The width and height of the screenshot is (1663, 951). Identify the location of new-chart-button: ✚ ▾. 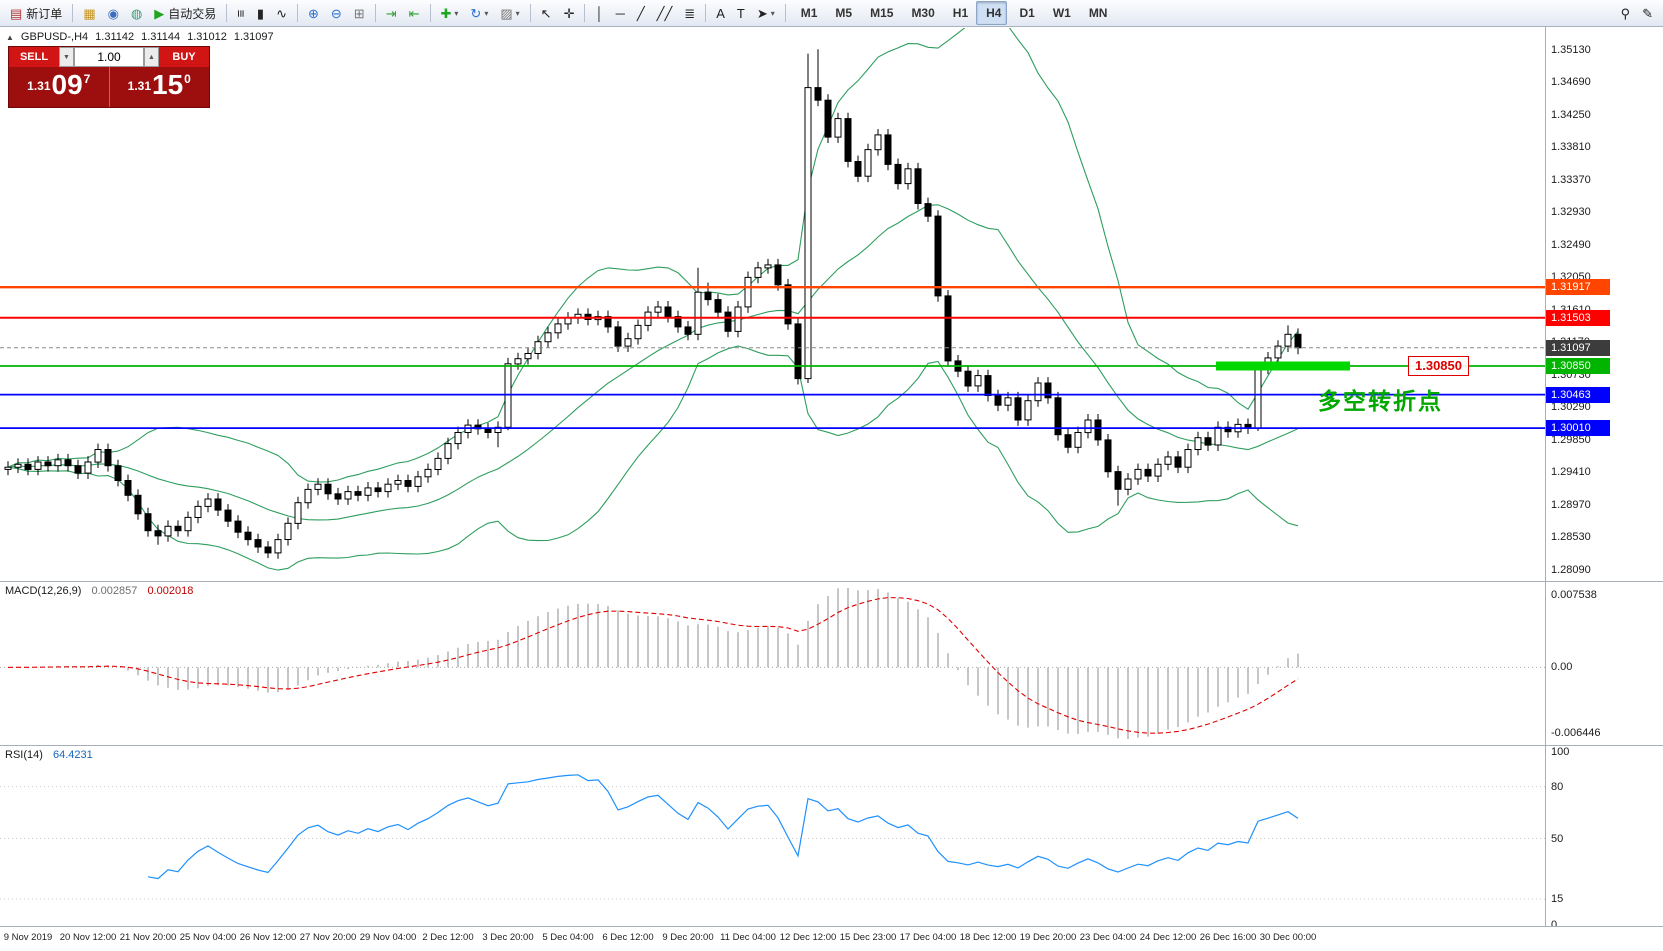
(450, 13).